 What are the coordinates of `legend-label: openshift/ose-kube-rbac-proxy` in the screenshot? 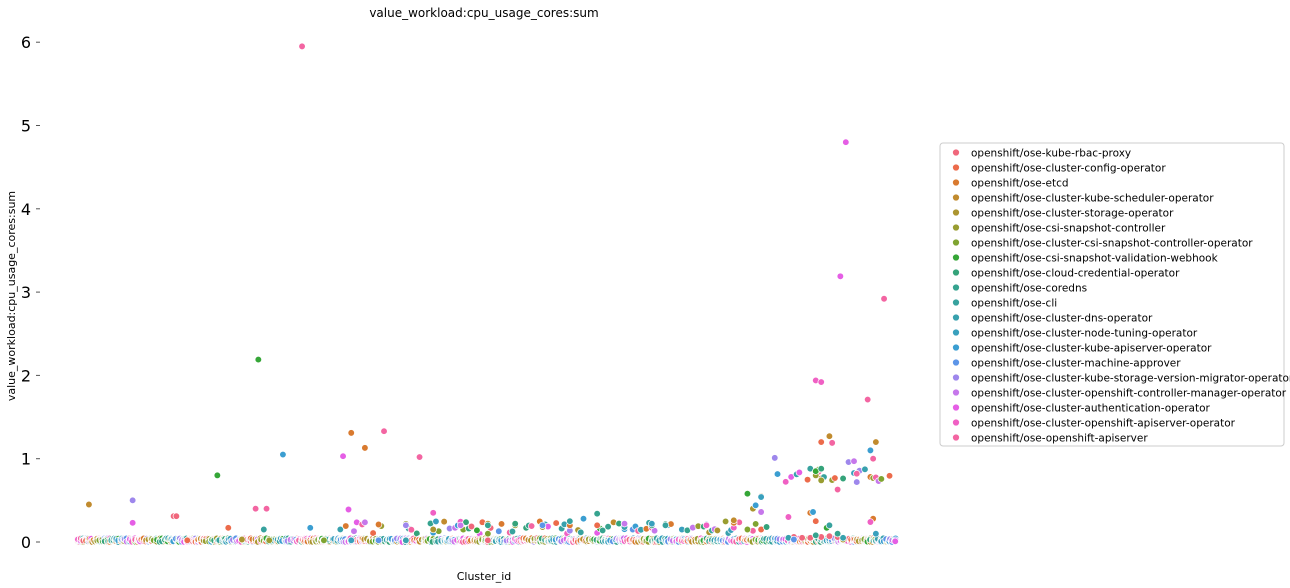 It's located at (1051, 154).